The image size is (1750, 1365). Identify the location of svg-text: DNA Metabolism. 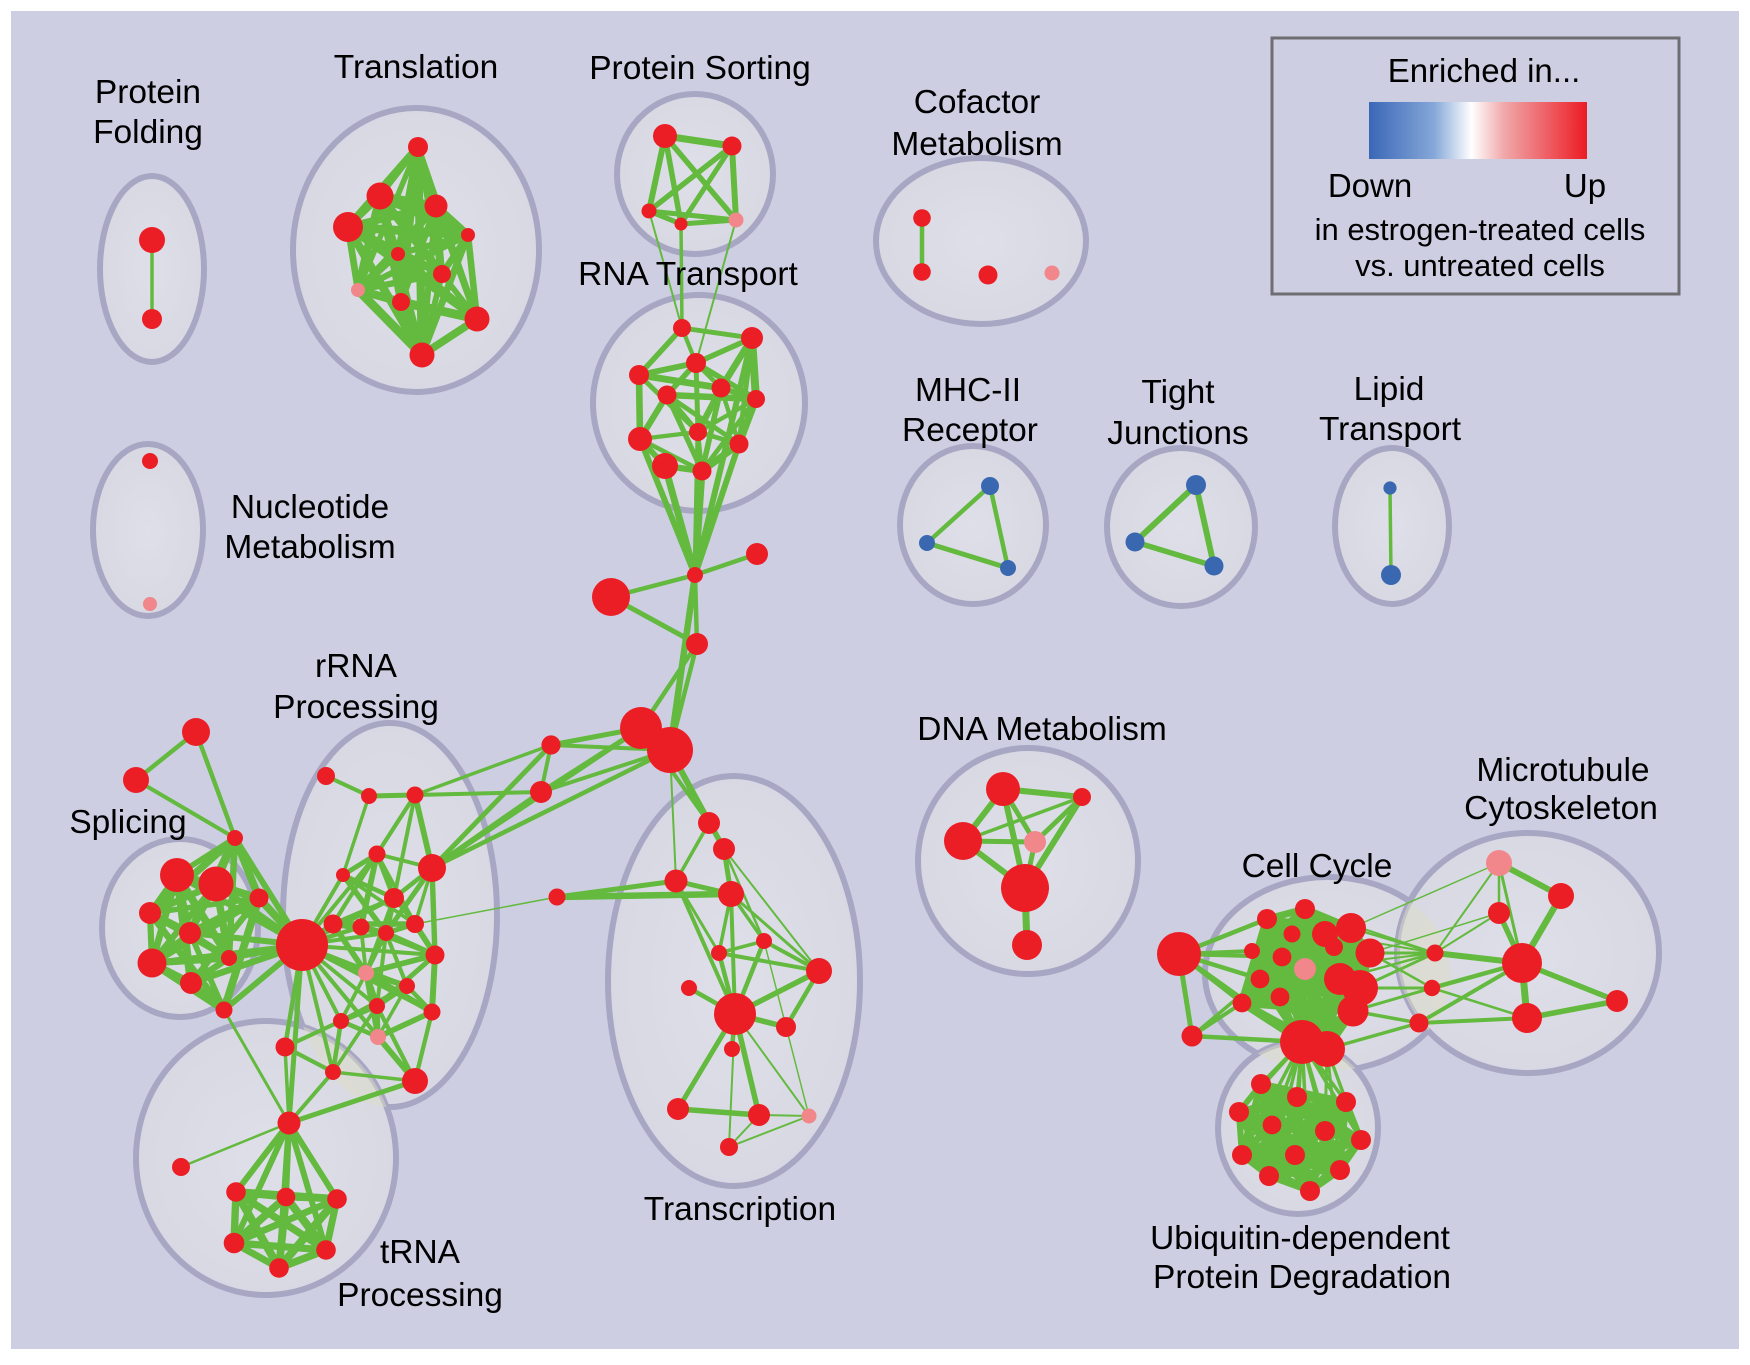
(1041, 729).